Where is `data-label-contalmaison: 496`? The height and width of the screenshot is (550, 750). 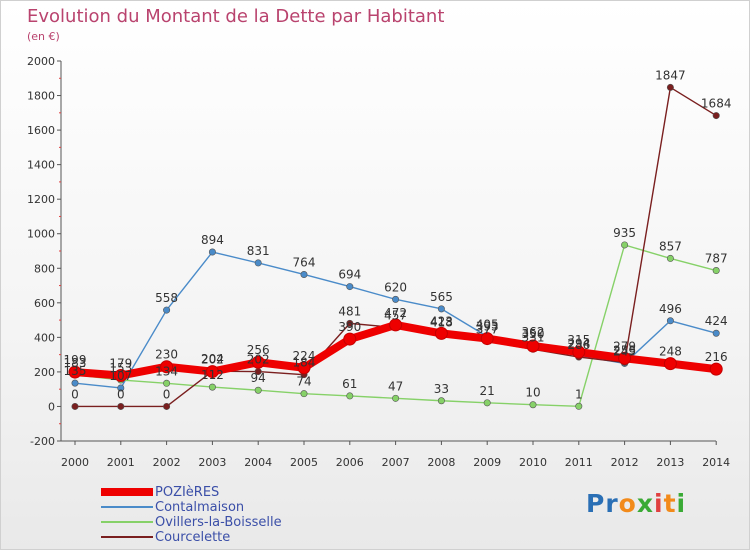 data-label-contalmaison: 496 is located at coordinates (670, 309).